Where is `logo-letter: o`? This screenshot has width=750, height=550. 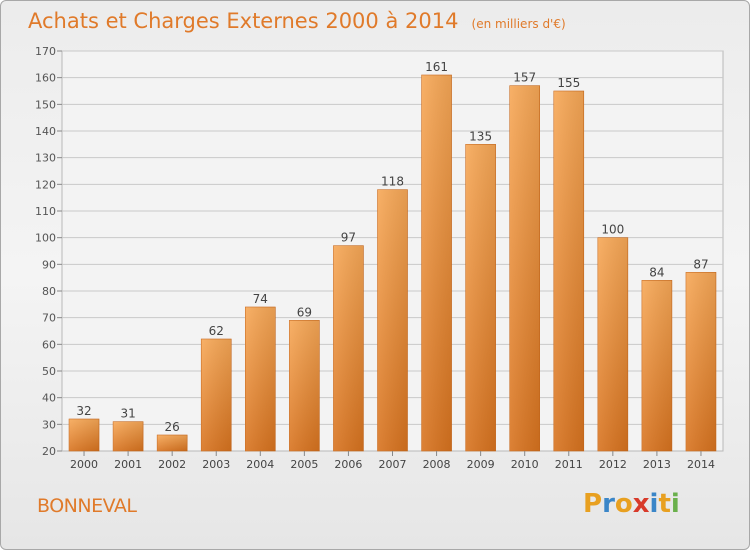 logo-letter: o is located at coordinates (623, 504).